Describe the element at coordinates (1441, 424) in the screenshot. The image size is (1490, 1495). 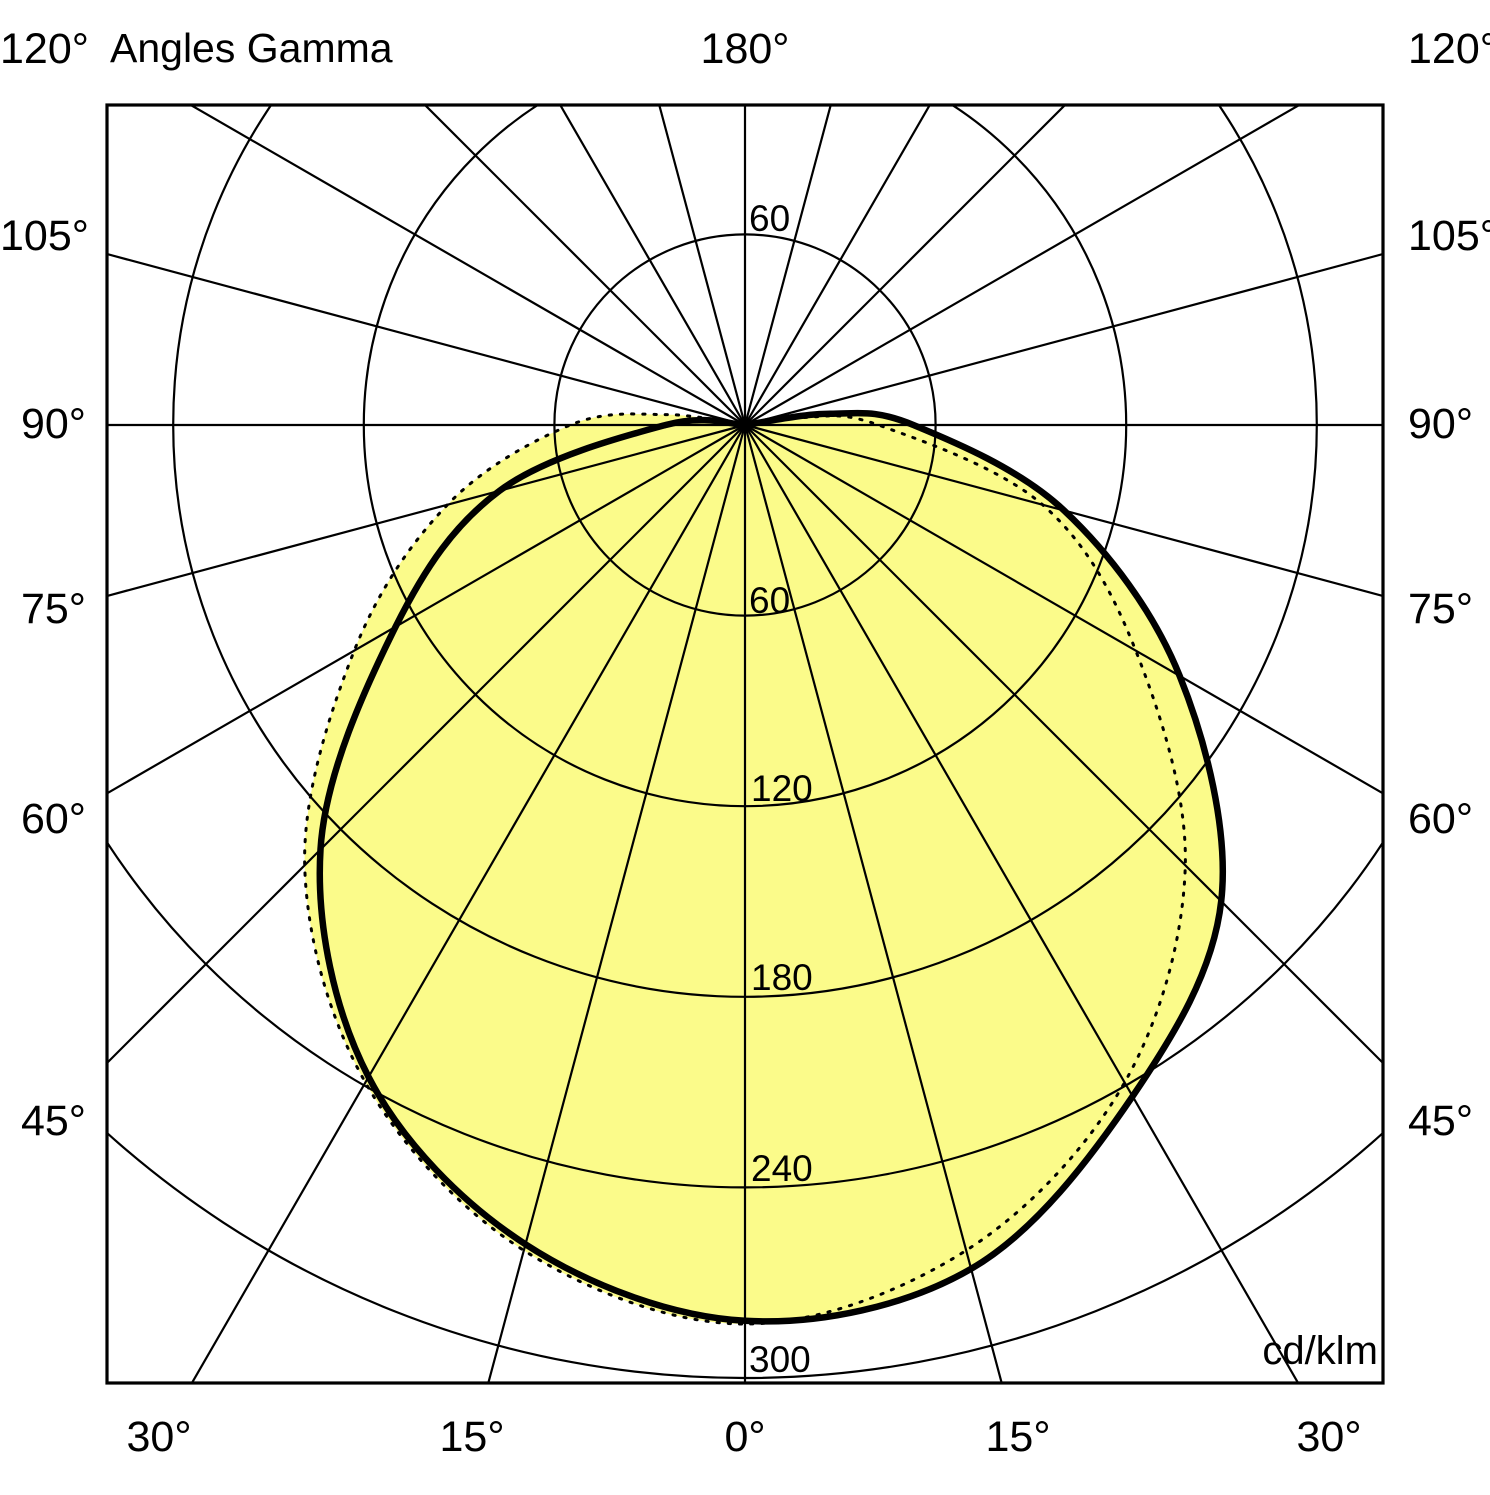
I see `angle-label-right-90: 90°` at that location.